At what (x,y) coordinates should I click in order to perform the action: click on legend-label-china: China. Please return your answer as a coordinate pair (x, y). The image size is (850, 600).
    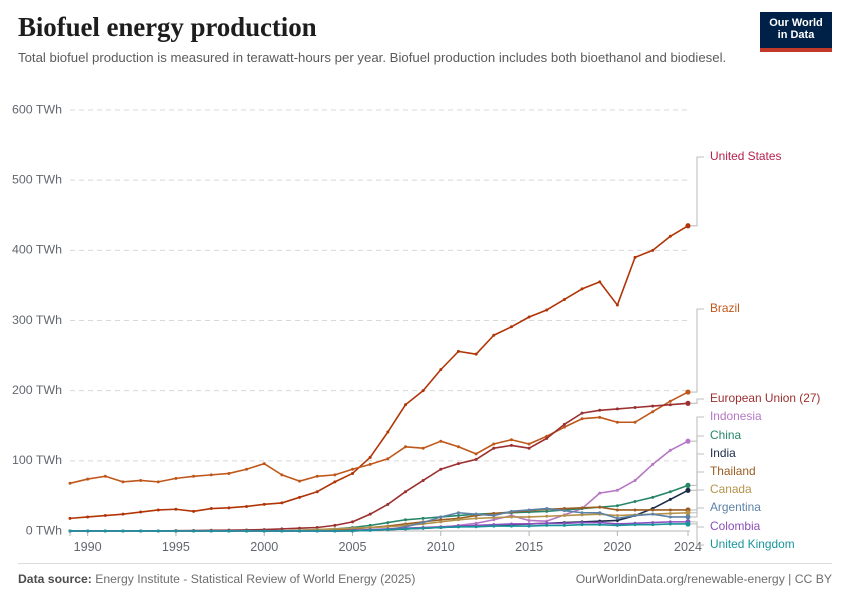
    Looking at the image, I should click on (725, 435).